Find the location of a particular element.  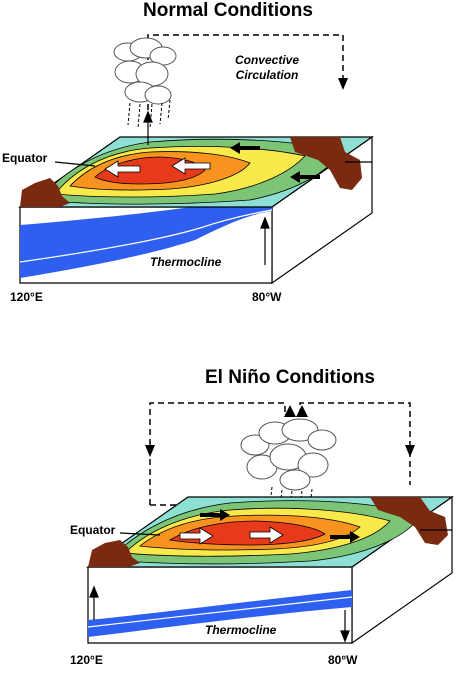

normal-title: Normal Conditions is located at coordinates (228, 10).